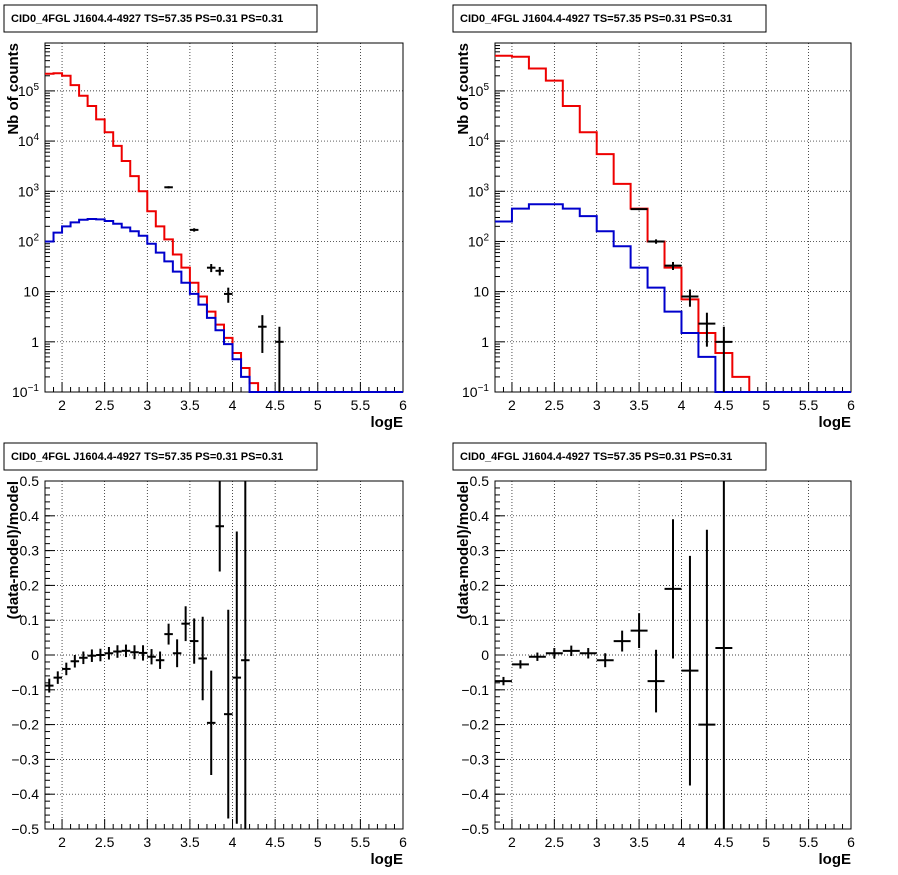 The image size is (898, 875). I want to click on y-tick-label: 10³, so click(29, 190).